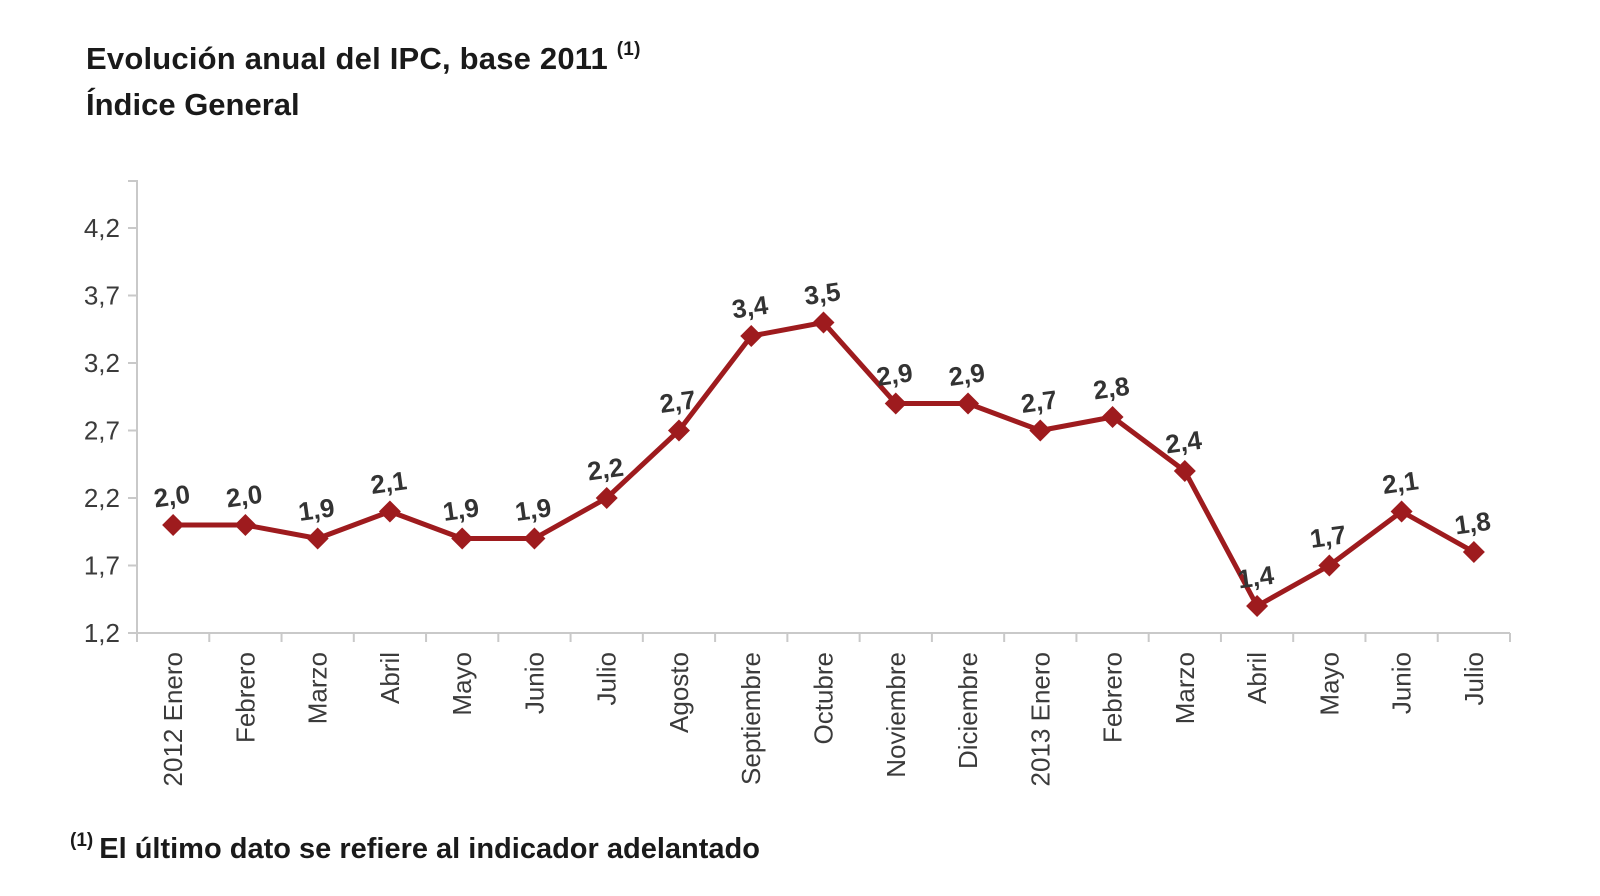 The height and width of the screenshot is (896, 1600). Describe the element at coordinates (82, 840) in the screenshot. I see `footnote-marker: (1)` at that location.